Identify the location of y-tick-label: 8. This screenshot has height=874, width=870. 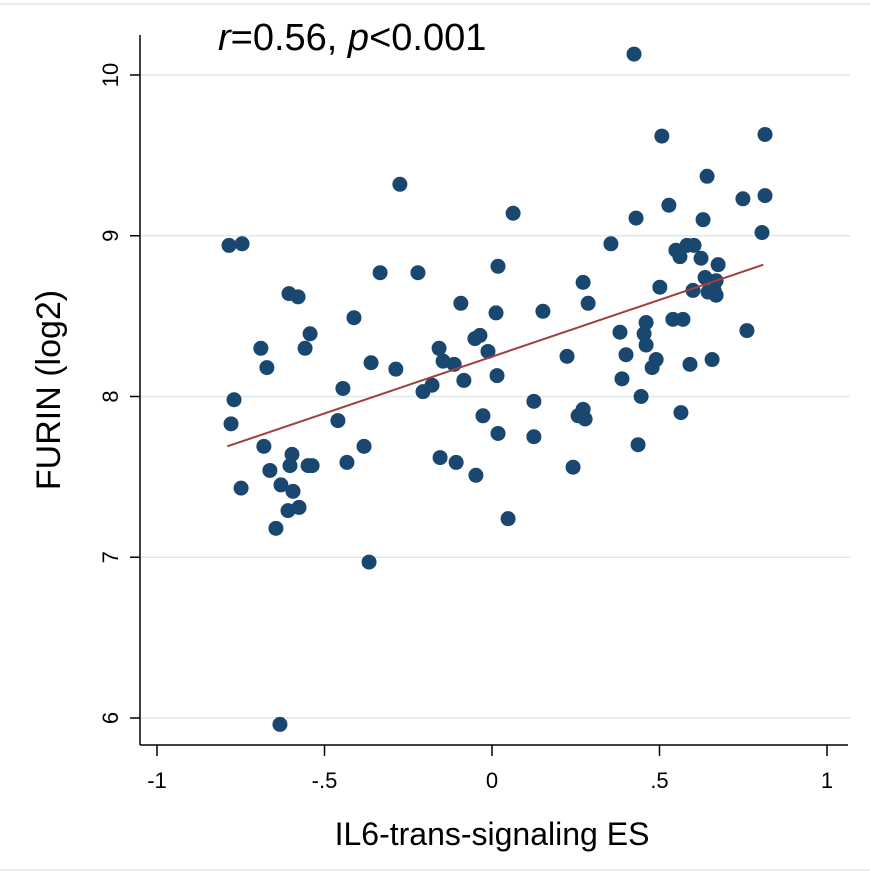
(110, 396).